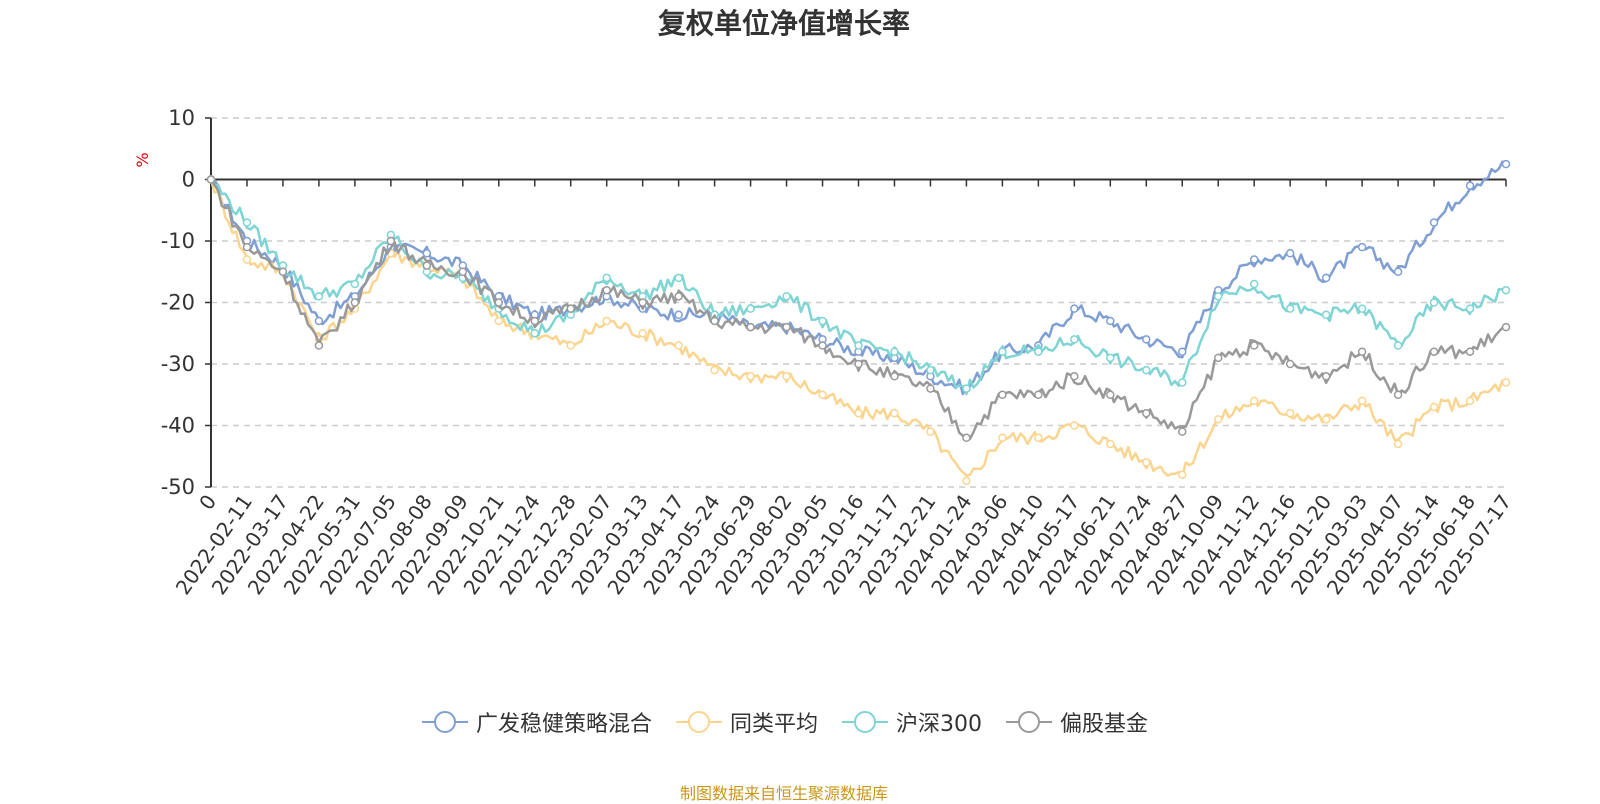 The image size is (1600, 804). What do you see at coordinates (746, 722) in the screenshot?
I see `legend-item: 同类平均` at bounding box center [746, 722].